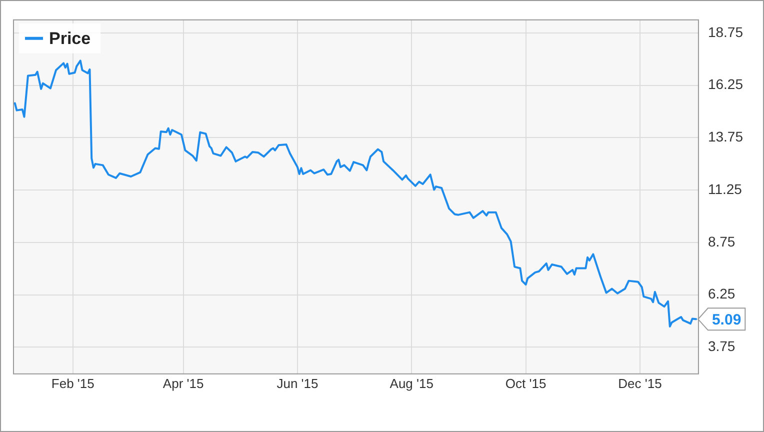 The width and height of the screenshot is (764, 432). Describe the element at coordinates (722, 294) in the screenshot. I see `y-tick-label: 6.25` at that location.